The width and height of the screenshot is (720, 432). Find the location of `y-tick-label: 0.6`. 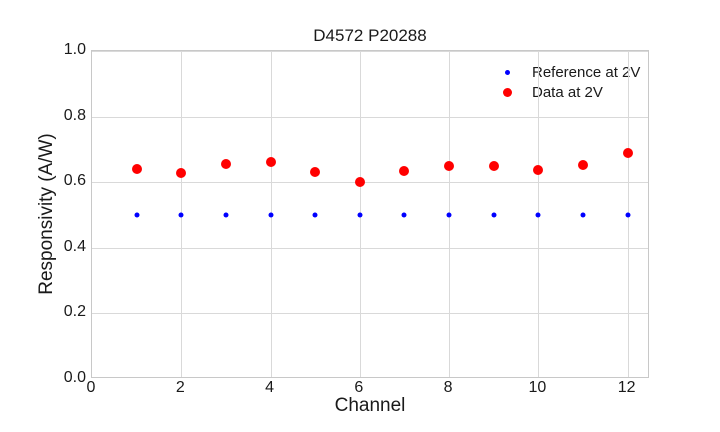

y-tick-label: 0.6 is located at coordinates (74, 181).